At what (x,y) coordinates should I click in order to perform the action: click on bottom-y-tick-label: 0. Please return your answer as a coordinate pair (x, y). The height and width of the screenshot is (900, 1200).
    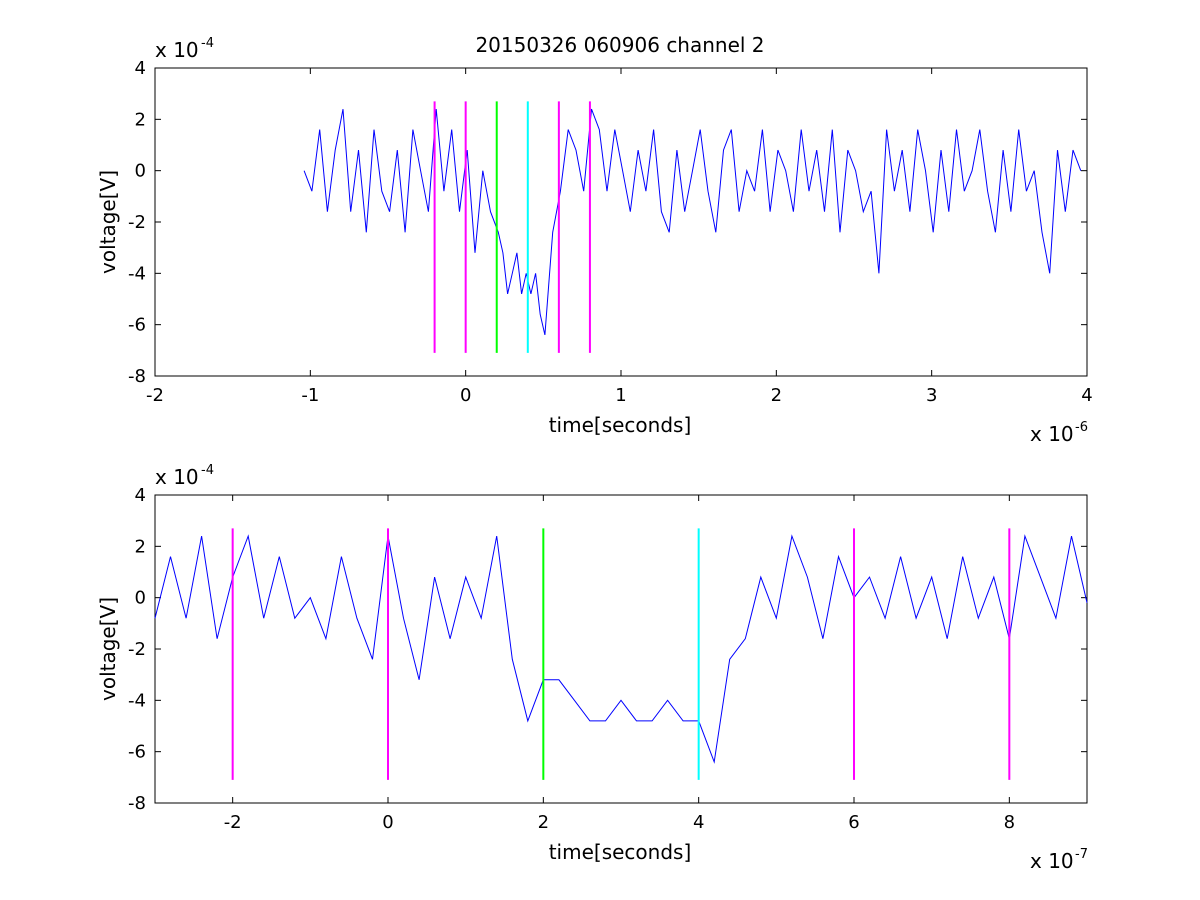
    Looking at the image, I should click on (140, 598).